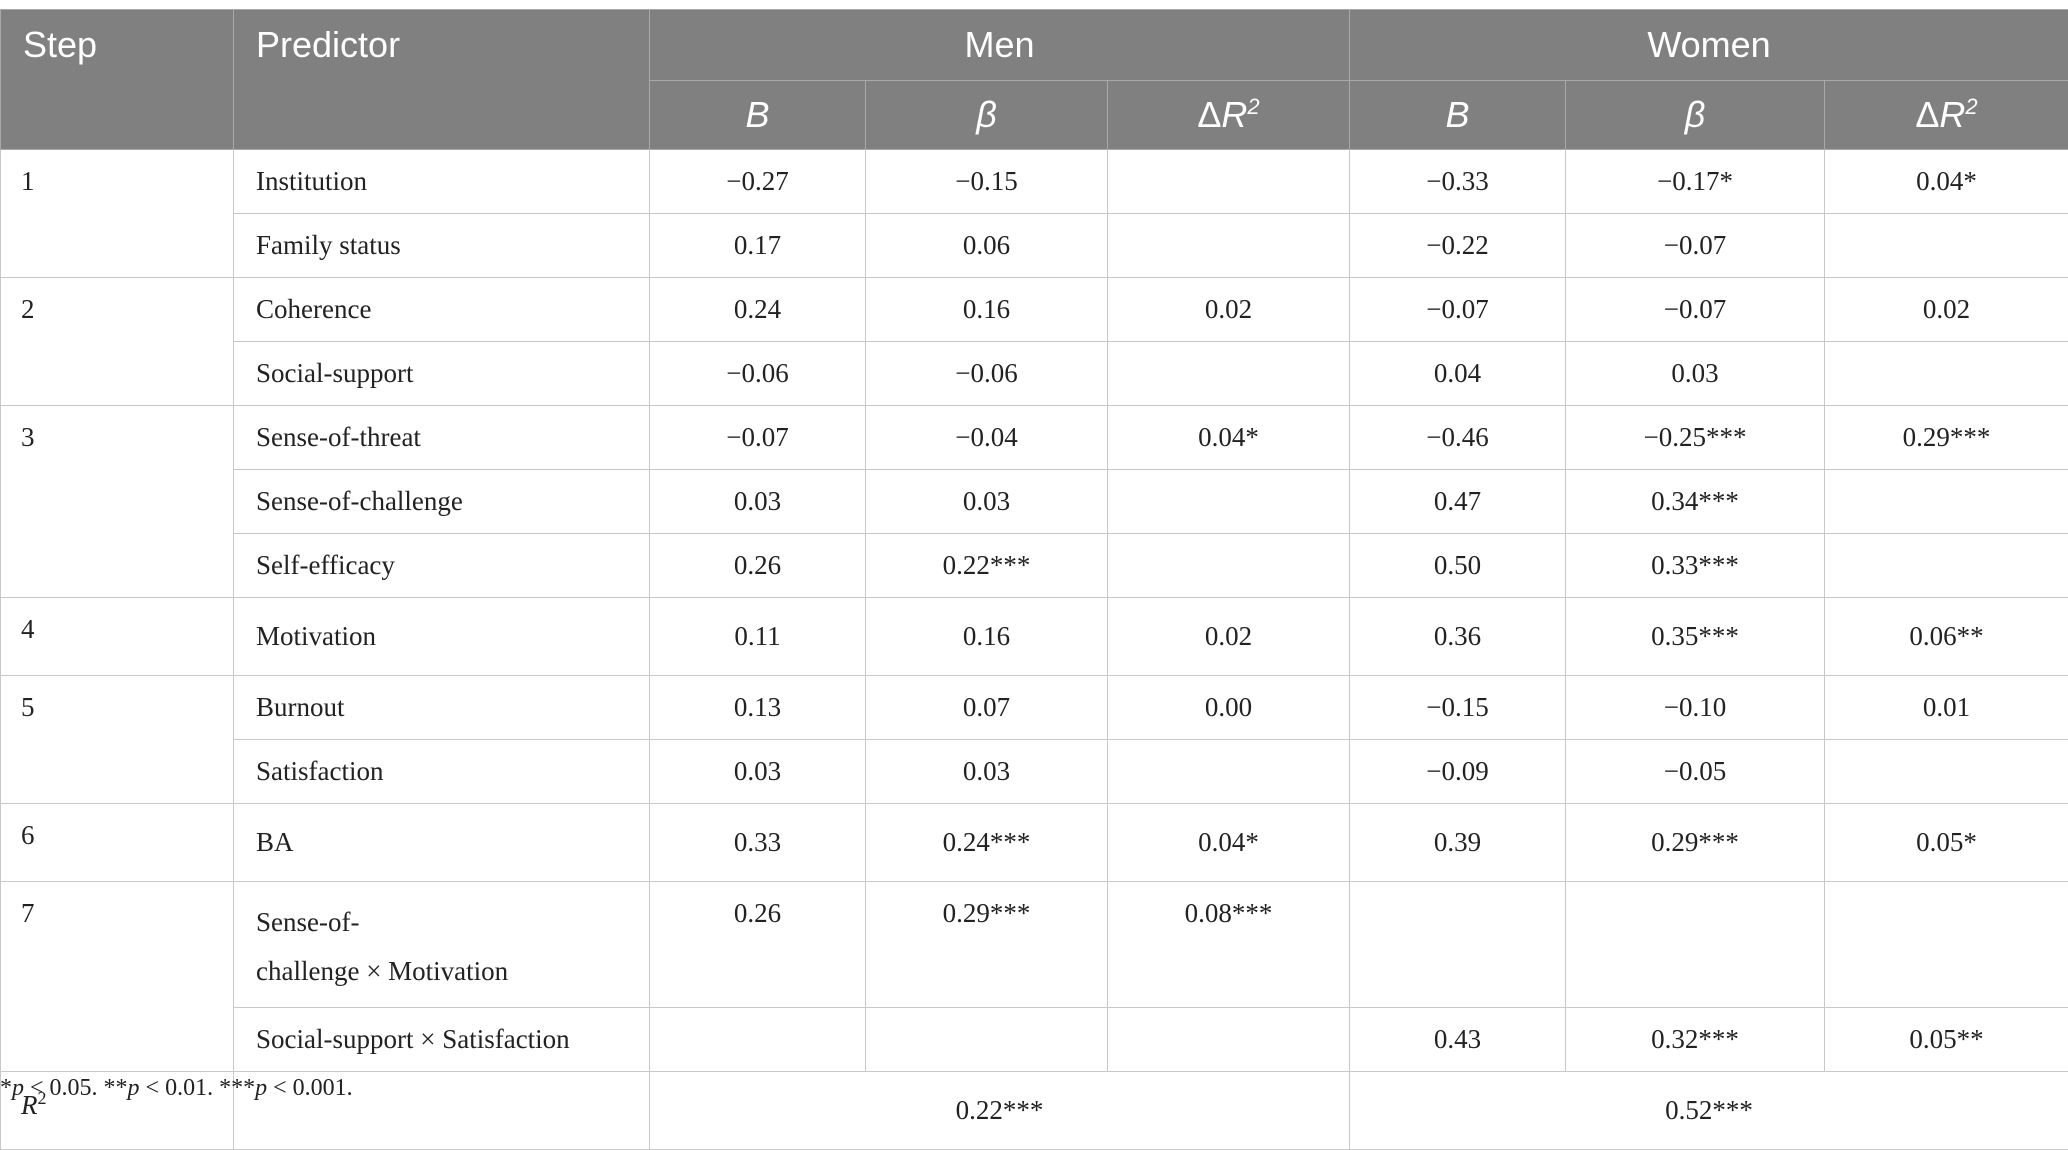  What do you see at coordinates (1458, 115) in the screenshot?
I see `subheader-women-b: B` at bounding box center [1458, 115].